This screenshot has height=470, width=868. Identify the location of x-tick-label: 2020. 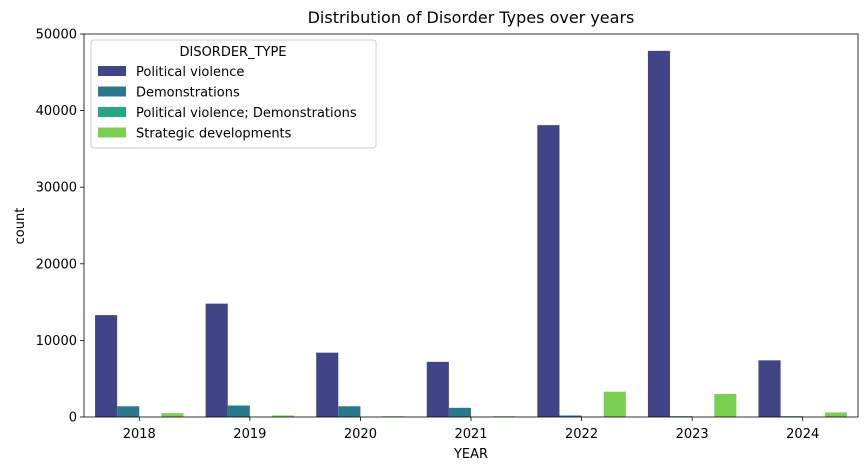
(360, 434).